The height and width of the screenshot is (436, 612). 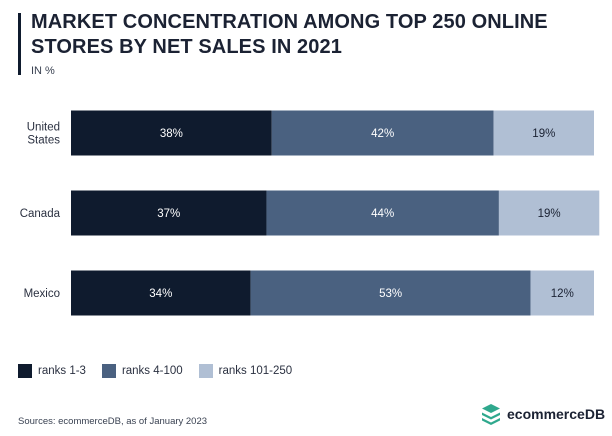 I want to click on category-label: Canada, so click(x=40, y=214).